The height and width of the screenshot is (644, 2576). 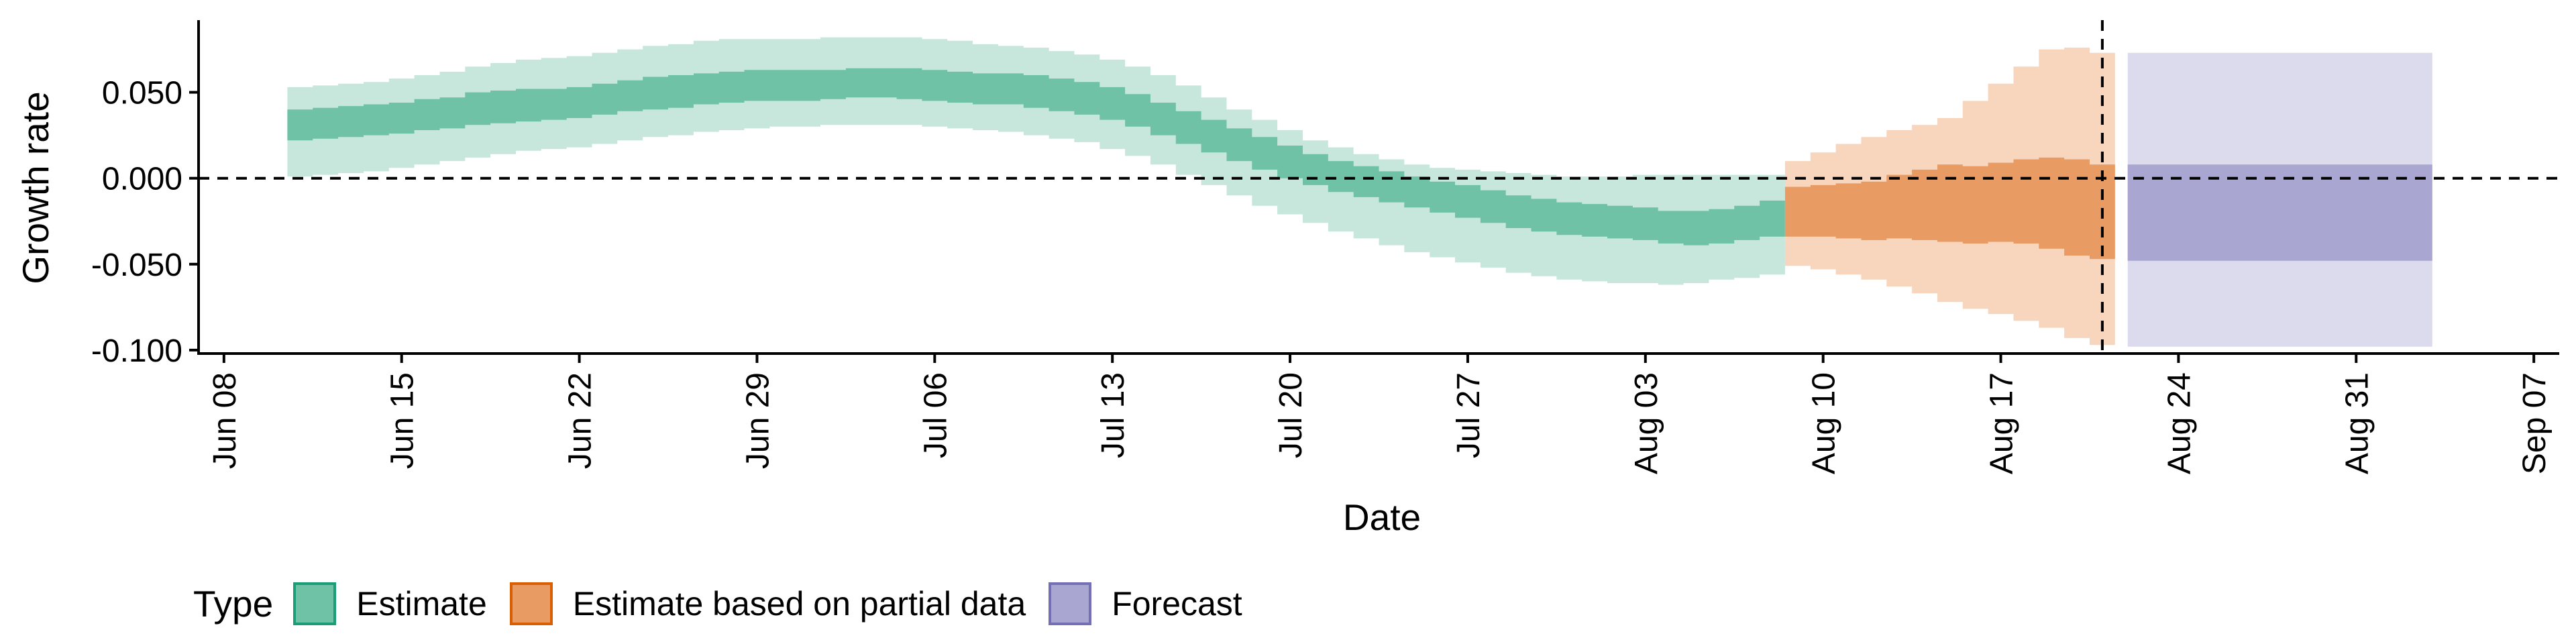 What do you see at coordinates (233, 604) in the screenshot?
I see `legend-title: Type` at bounding box center [233, 604].